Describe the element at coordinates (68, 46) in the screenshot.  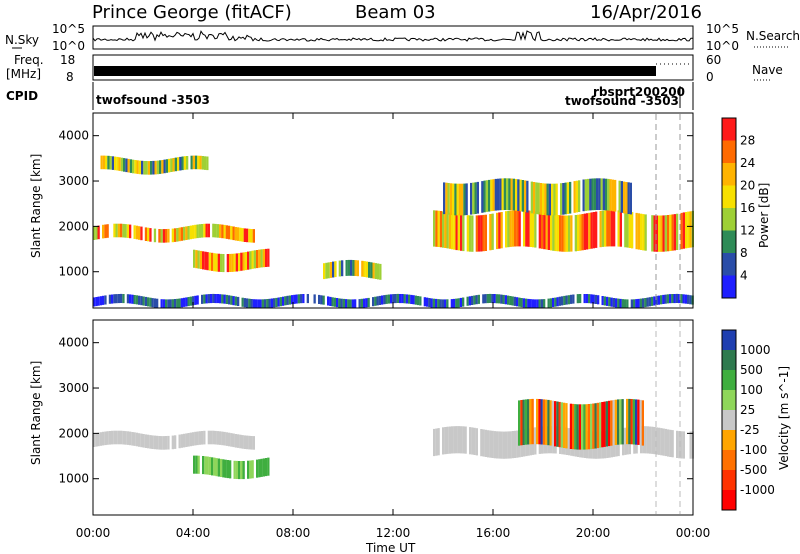
I see `nsky-tick-low: 10^0` at that location.